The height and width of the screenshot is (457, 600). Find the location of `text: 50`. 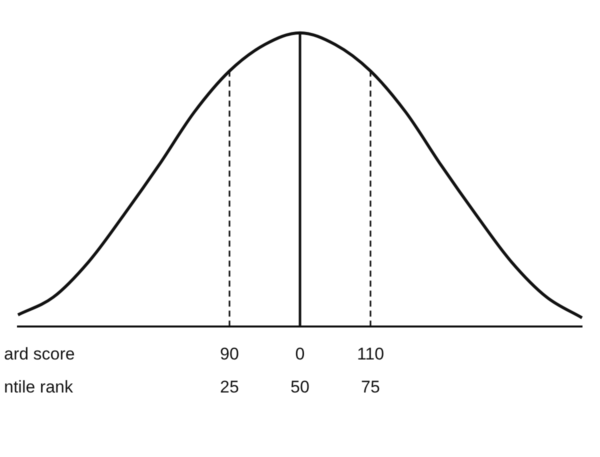

text: 50 is located at coordinates (300, 386).